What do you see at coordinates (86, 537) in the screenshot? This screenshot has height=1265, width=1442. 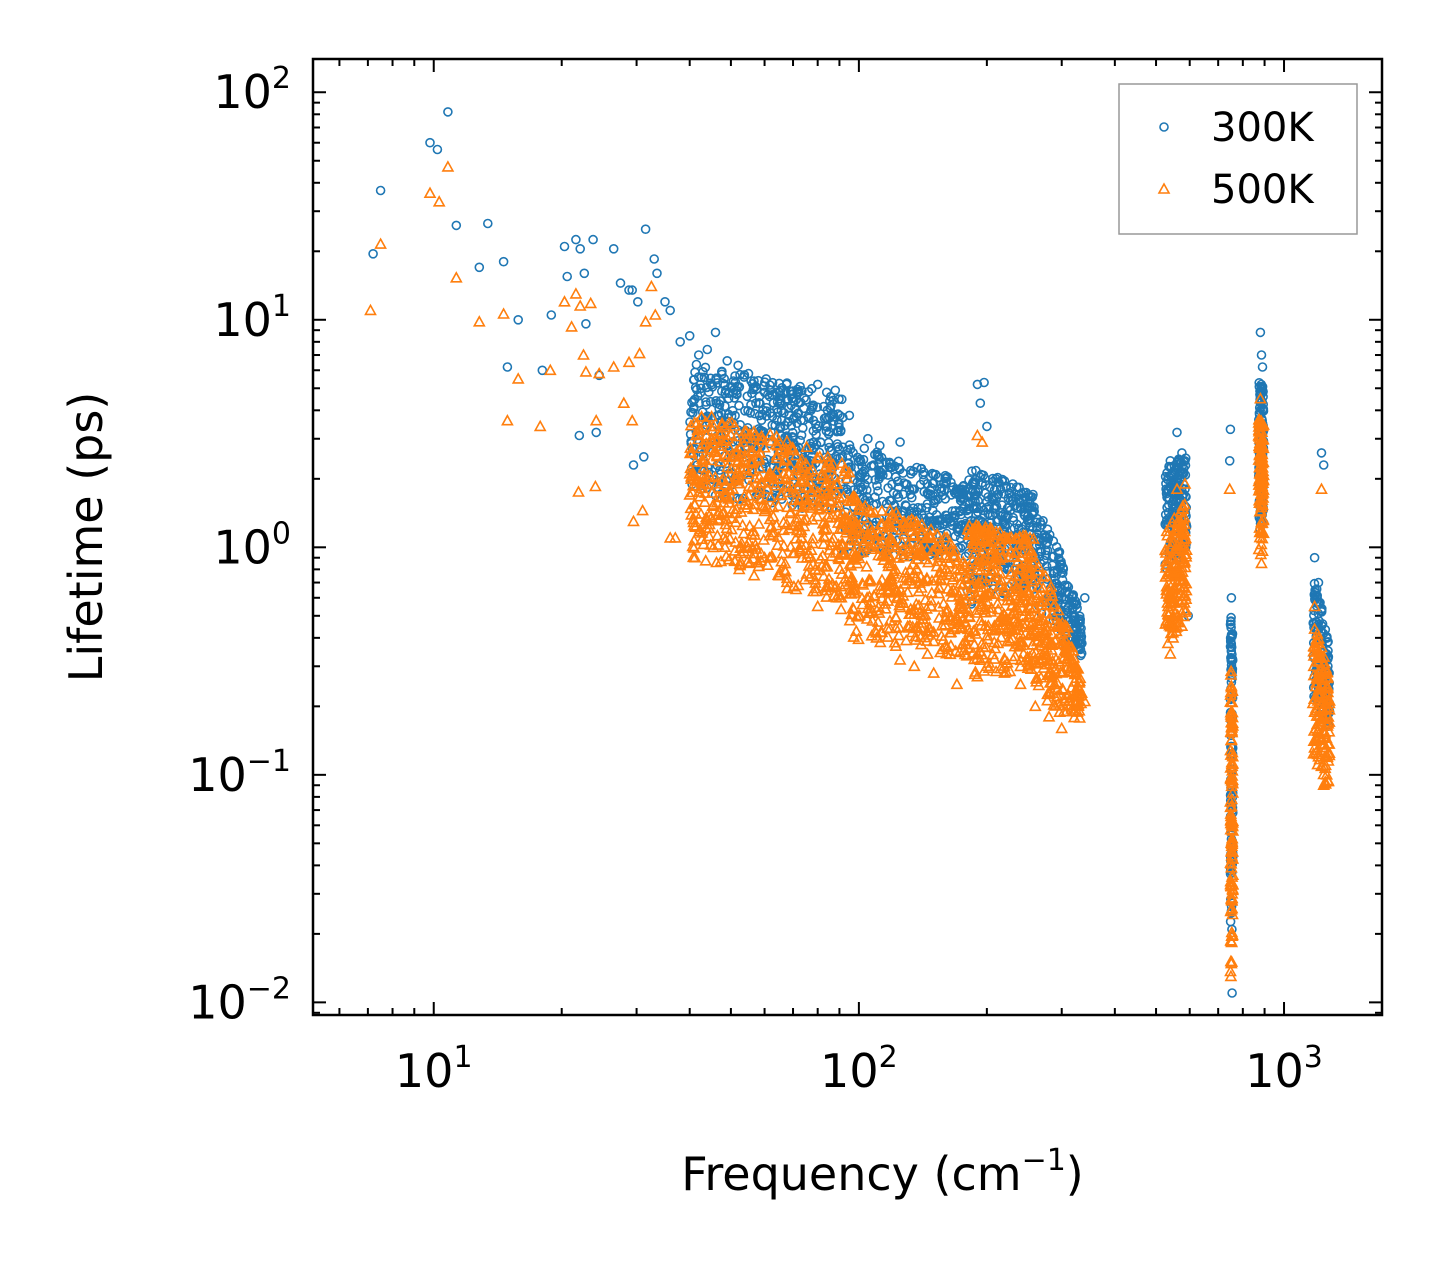 I see `y-axis-label: Lifetime (ps)` at bounding box center [86, 537].